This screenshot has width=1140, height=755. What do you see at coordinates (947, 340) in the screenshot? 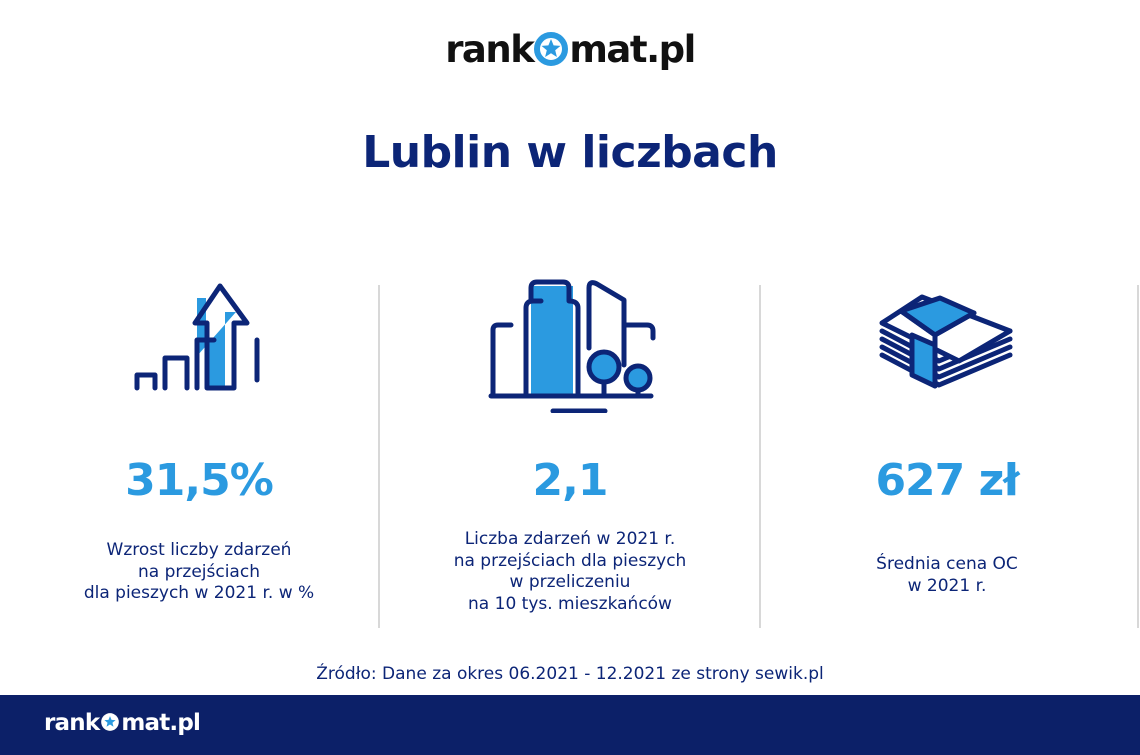
I see `money-stack-icon` at bounding box center [947, 340].